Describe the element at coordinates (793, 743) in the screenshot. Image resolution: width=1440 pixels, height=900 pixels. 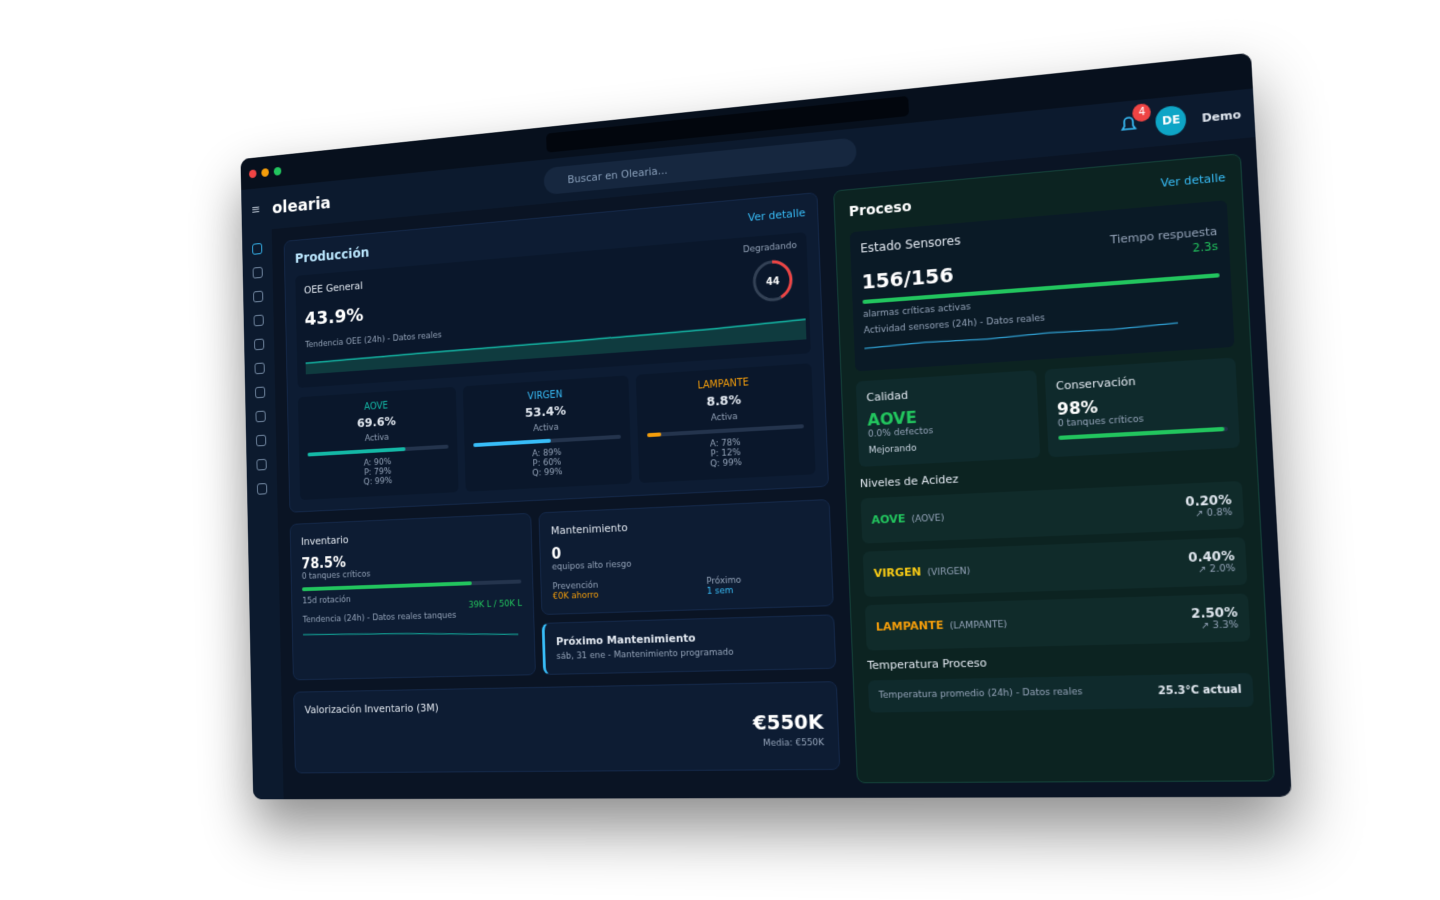
I see `media: Media: €550K` at that location.